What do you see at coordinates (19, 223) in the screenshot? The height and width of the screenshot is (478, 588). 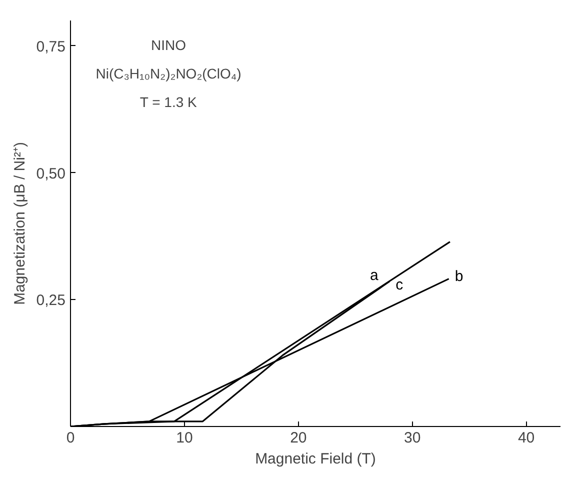 I see `y-axis-title: Magnetization (μB / Ni²⁺)` at bounding box center [19, 223].